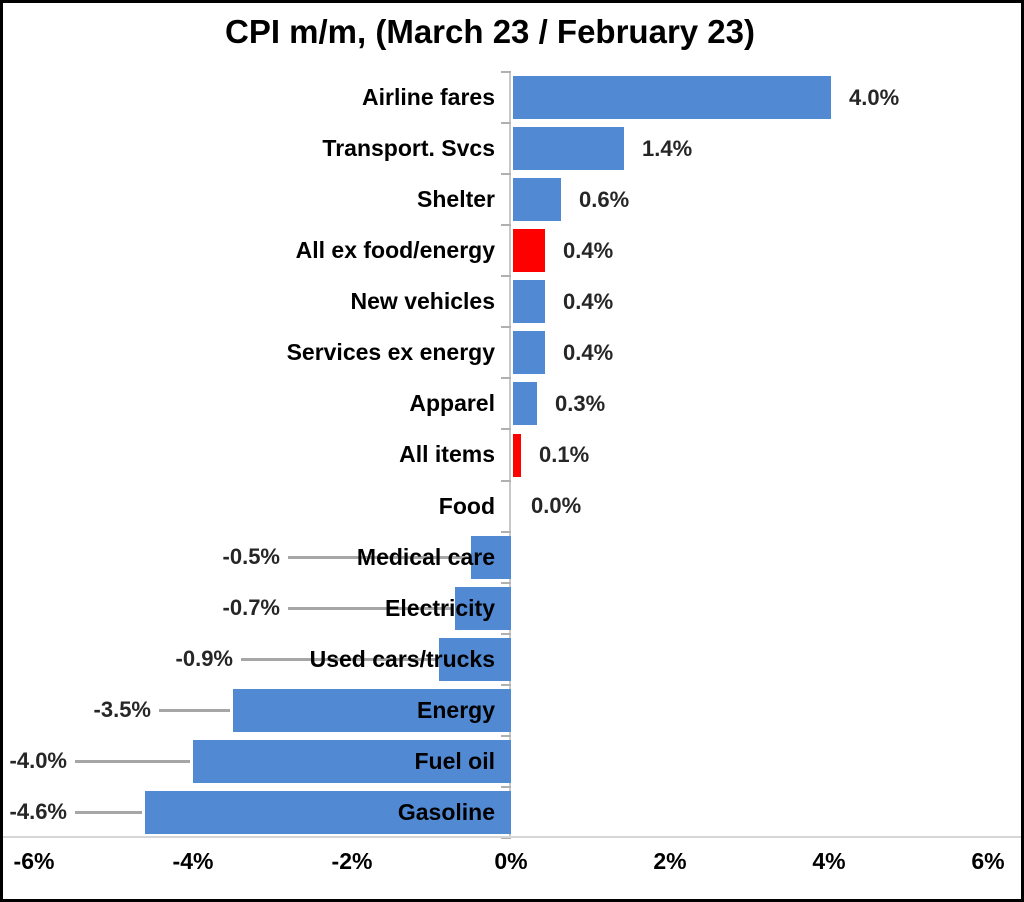 The image size is (1024, 902). I want to click on leader-line-energy, so click(194, 710).